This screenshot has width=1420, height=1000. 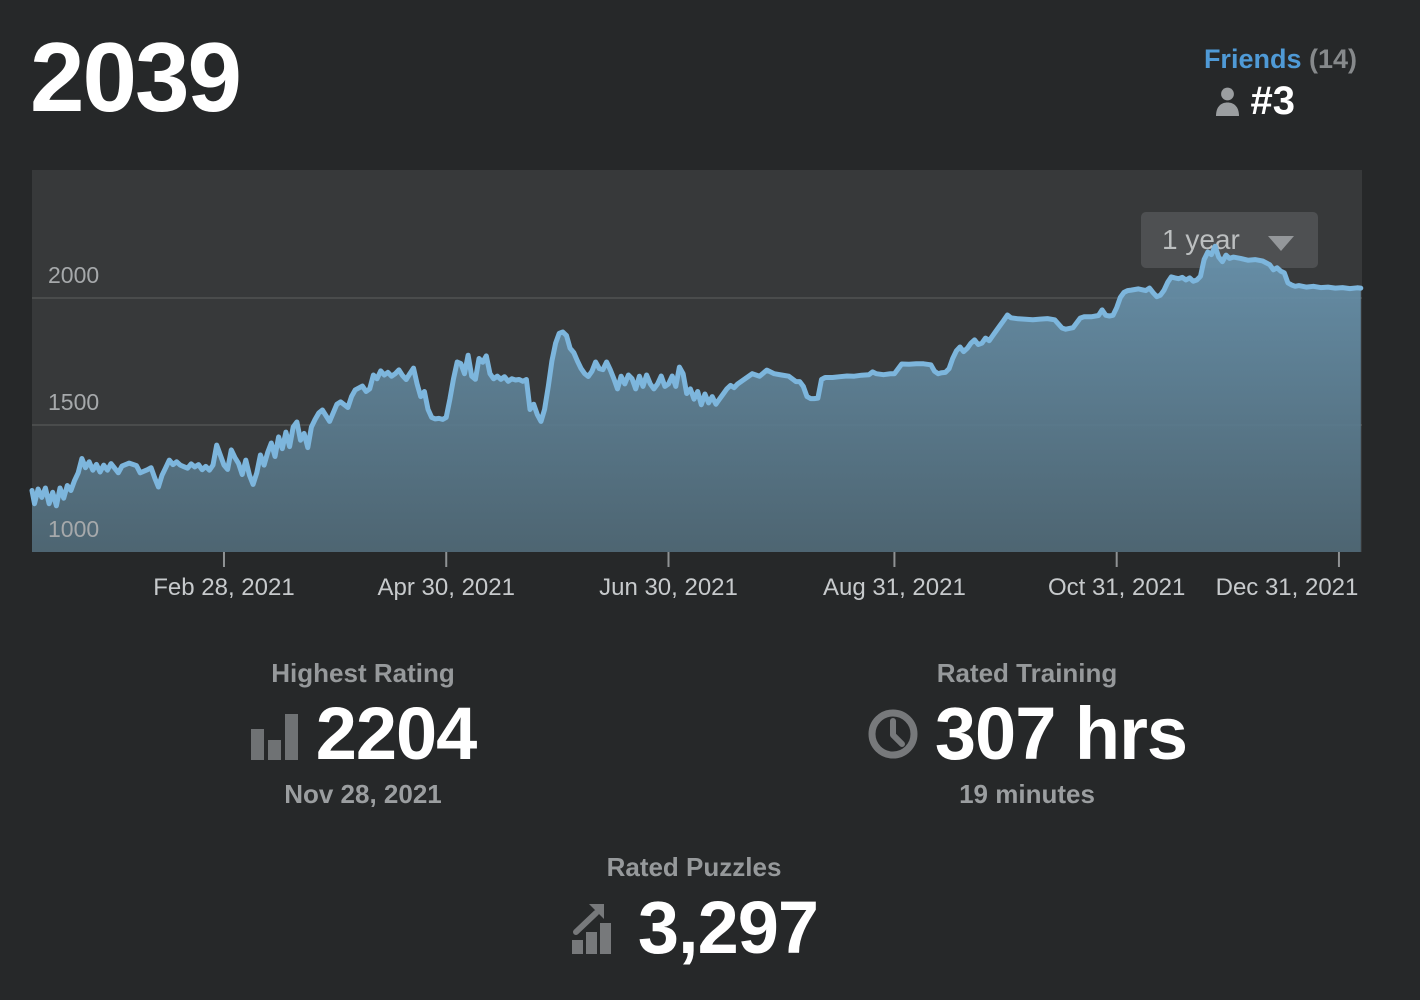 I want to click on range-selector-value: 1 year, so click(x=1201, y=239).